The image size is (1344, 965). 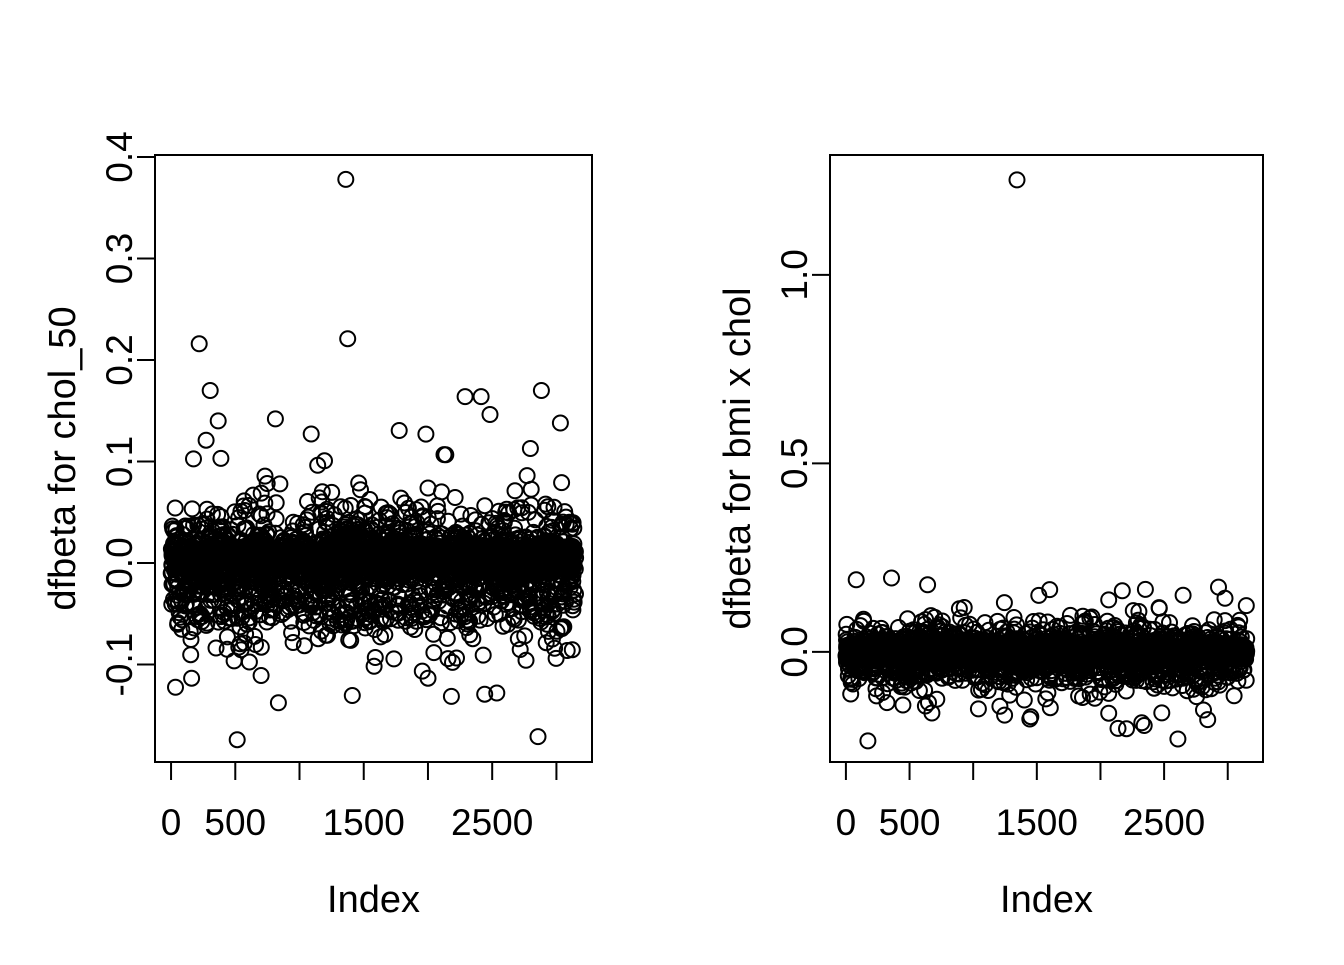 I want to click on y-tick-label: 0.1, so click(x=119, y=461).